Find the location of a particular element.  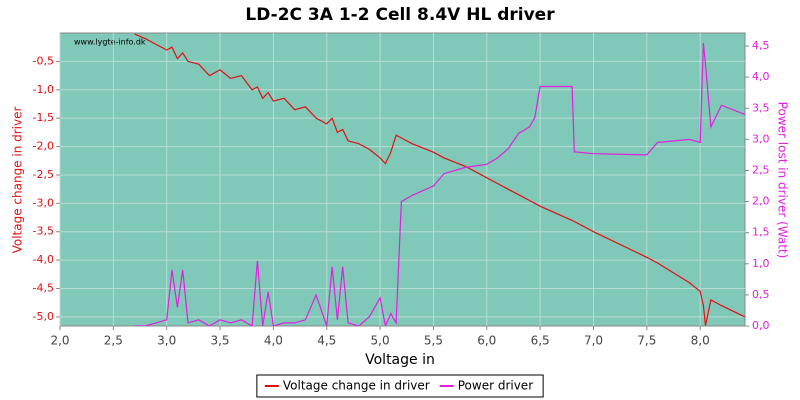

y2-tick-label: 4,5 is located at coordinates (761, 45).